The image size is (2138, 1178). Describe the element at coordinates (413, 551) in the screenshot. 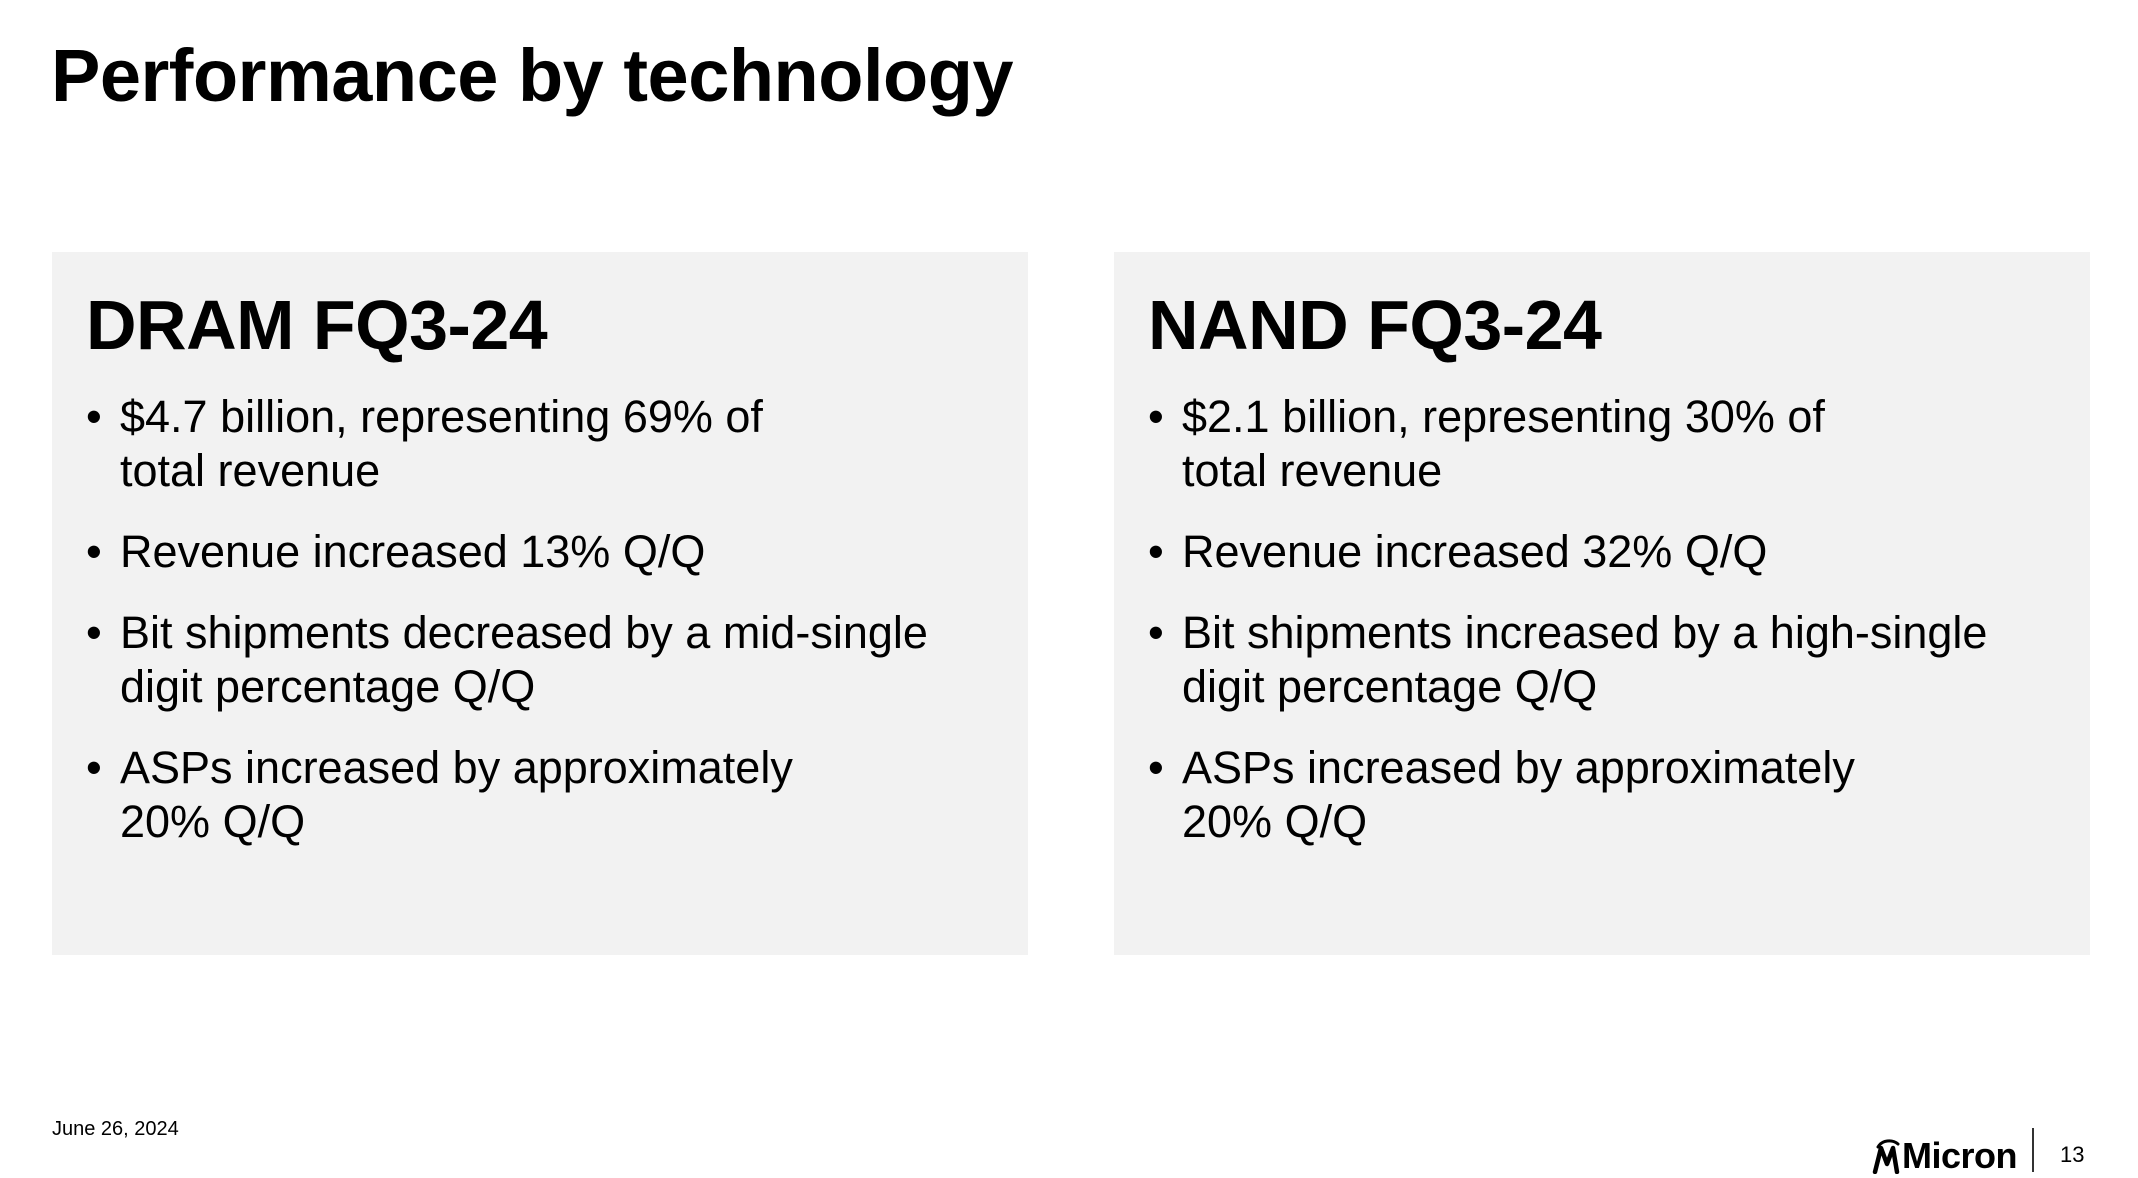

I see `bullet-text: Revenue increased 13% Q/Q` at that location.